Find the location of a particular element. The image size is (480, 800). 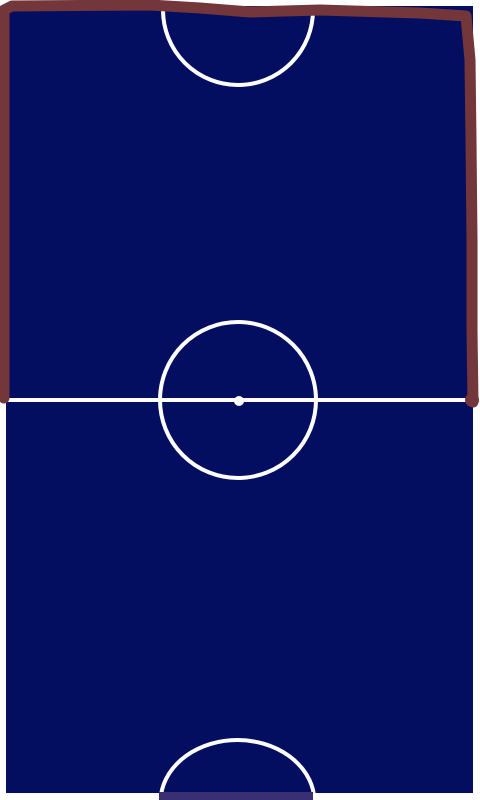

center-circle is located at coordinates (238, 400).